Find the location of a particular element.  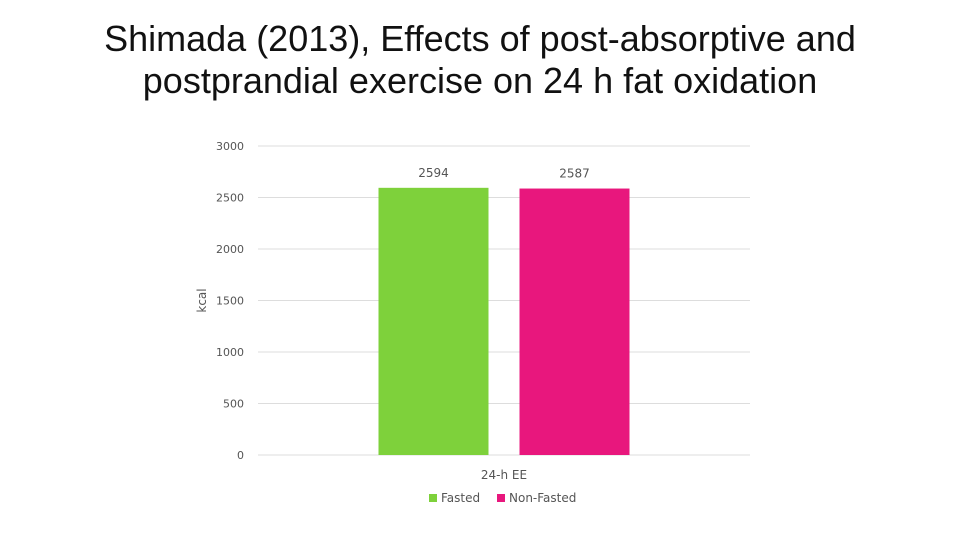

y-tick-label-3000: 3000 is located at coordinates (230, 146).